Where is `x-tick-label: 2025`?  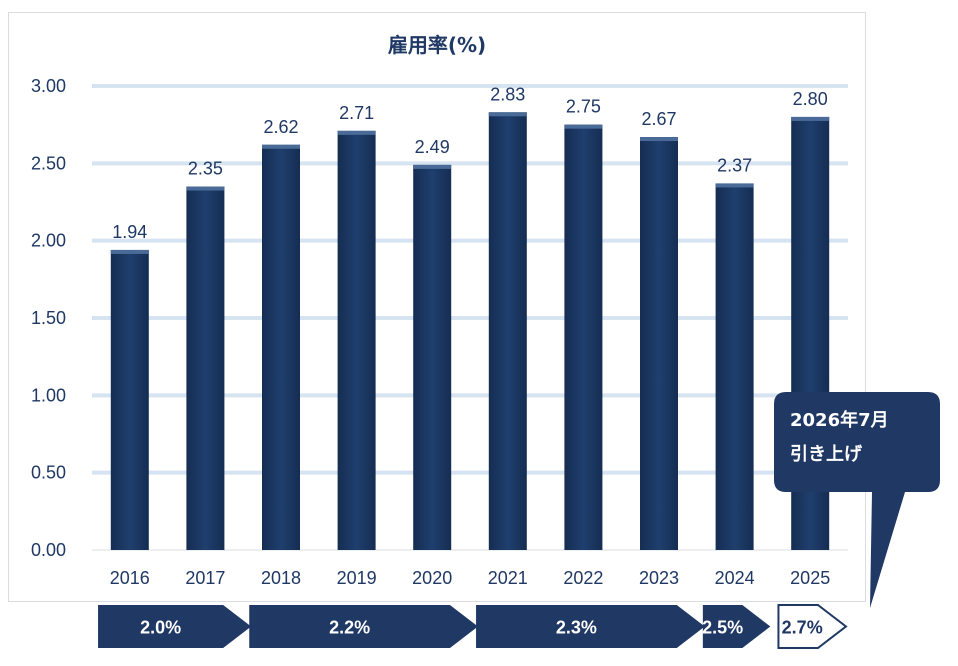 x-tick-label: 2025 is located at coordinates (810, 578).